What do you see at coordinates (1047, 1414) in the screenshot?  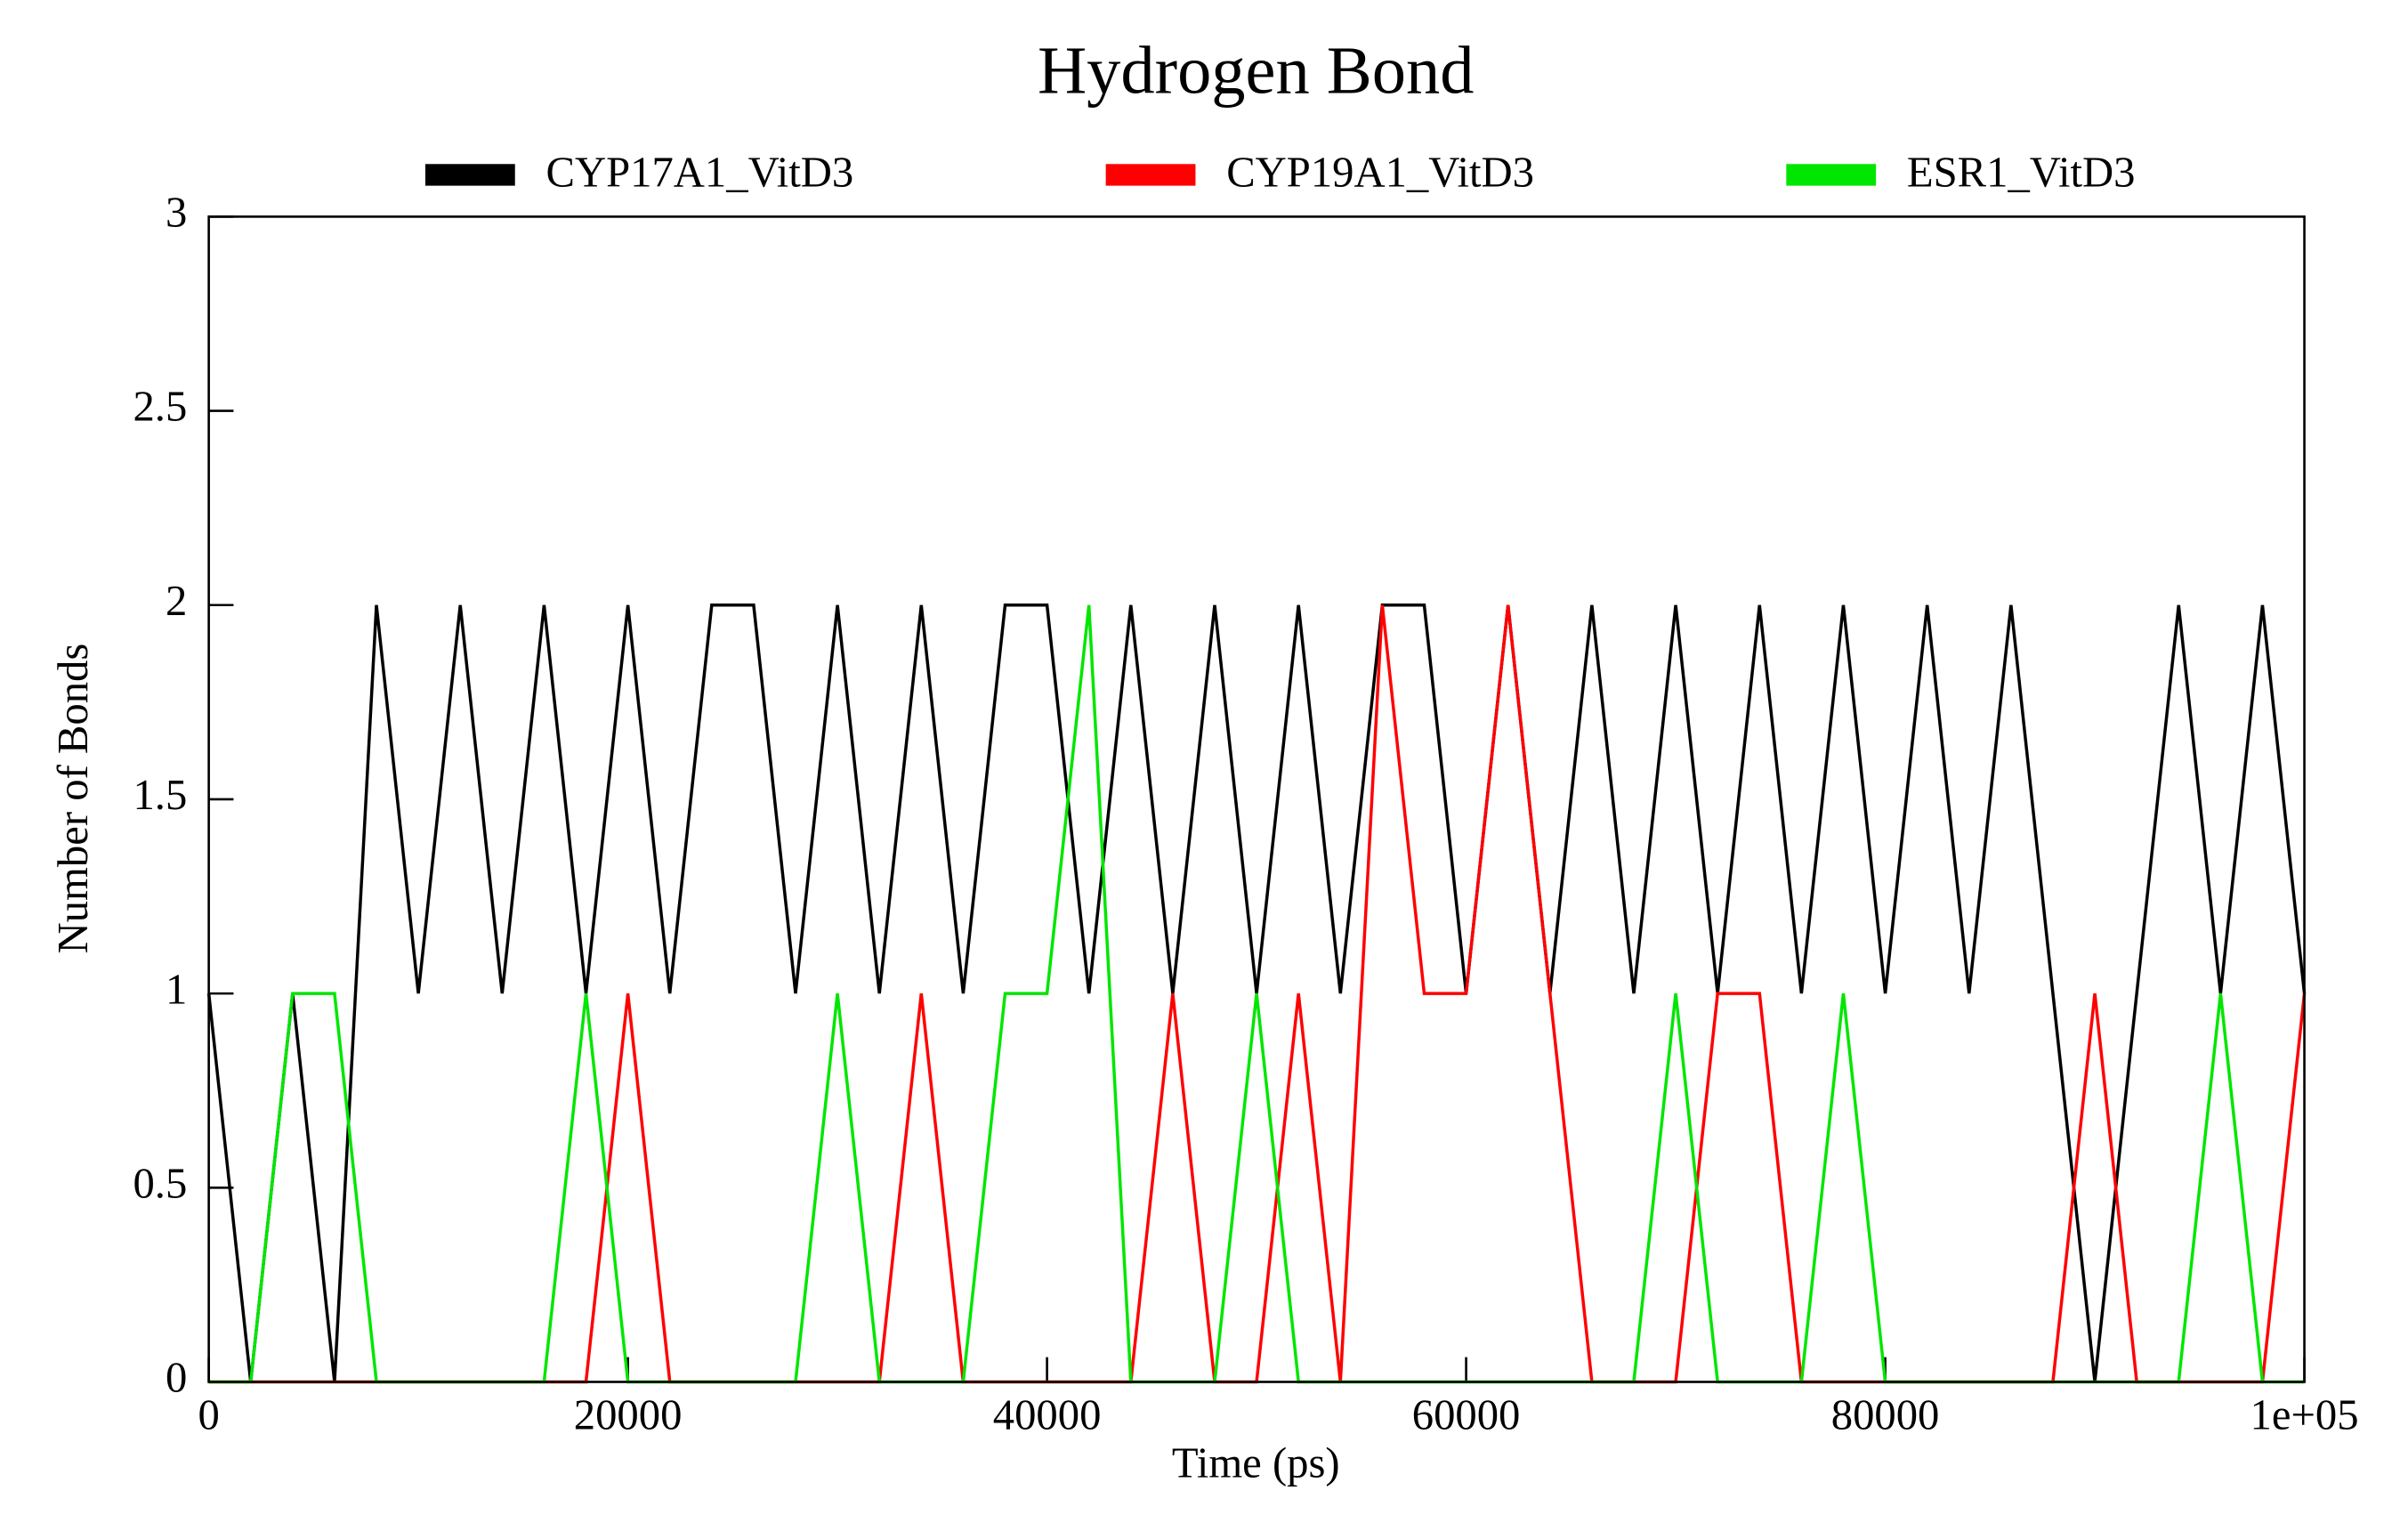 I see `x-tick-label: 40000` at bounding box center [1047, 1414].